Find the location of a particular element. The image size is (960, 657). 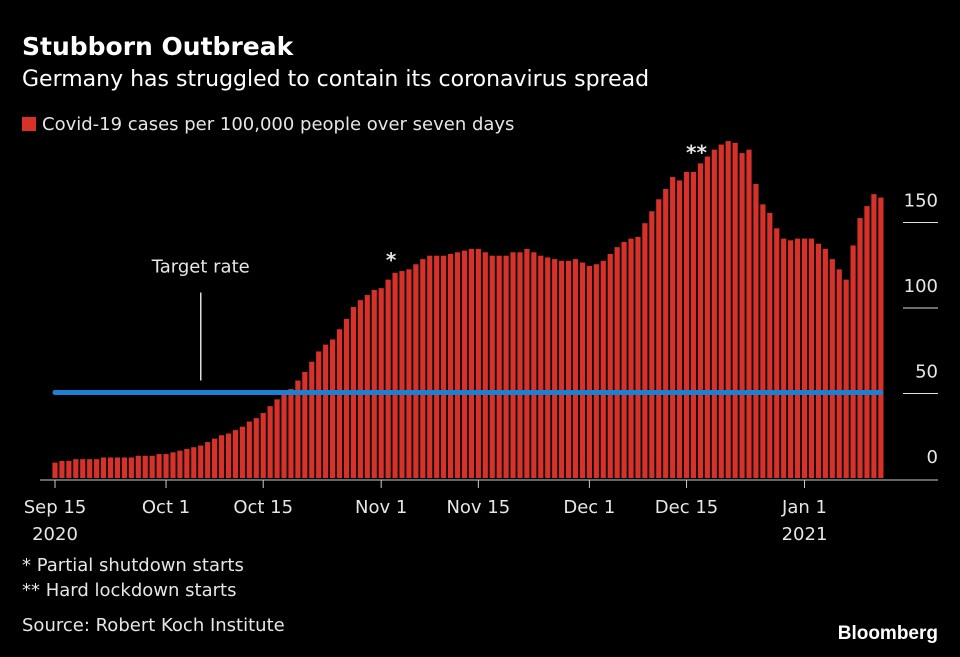

legend-swatch is located at coordinates (29, 124).